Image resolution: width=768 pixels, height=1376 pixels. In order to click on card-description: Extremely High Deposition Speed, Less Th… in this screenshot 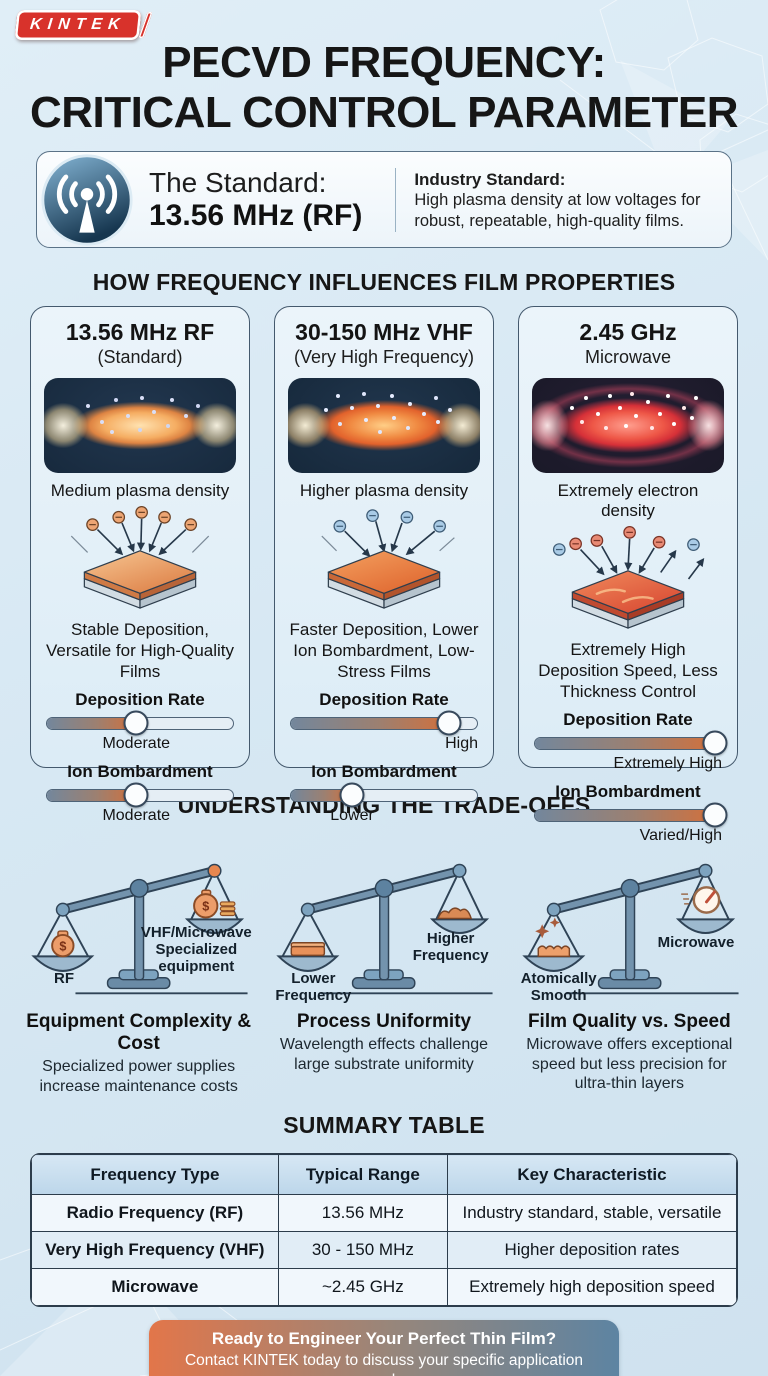, I will do `click(628, 670)`.